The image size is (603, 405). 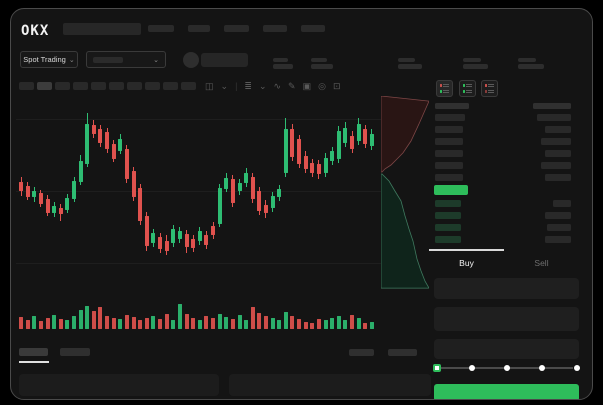 I want to click on book-bids-icon, so click(x=467, y=88).